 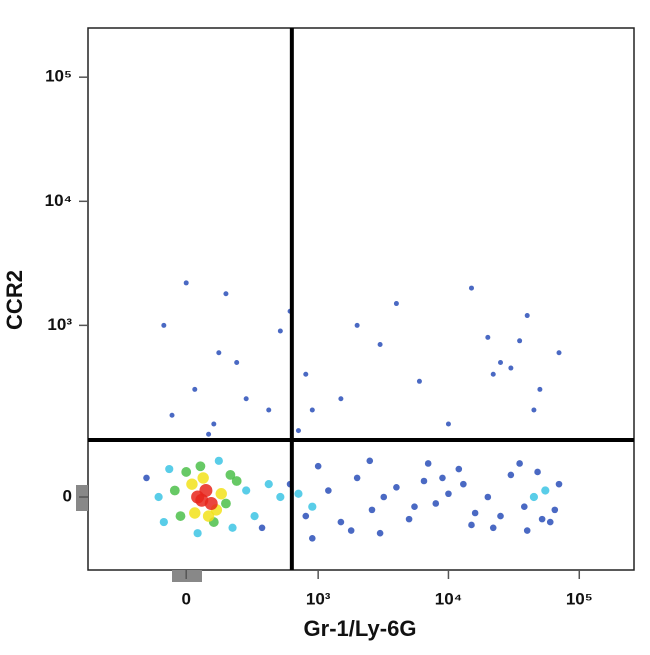 What do you see at coordinates (59, 324) in the screenshot?
I see `y-tick-label: 10³` at bounding box center [59, 324].